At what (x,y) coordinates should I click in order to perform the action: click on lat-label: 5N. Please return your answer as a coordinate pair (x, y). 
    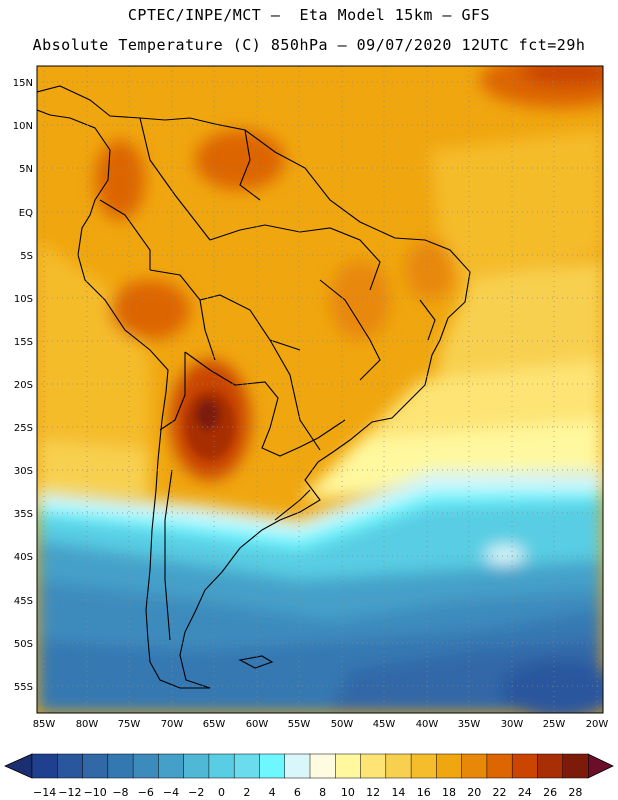
    Looking at the image, I should click on (26, 169).